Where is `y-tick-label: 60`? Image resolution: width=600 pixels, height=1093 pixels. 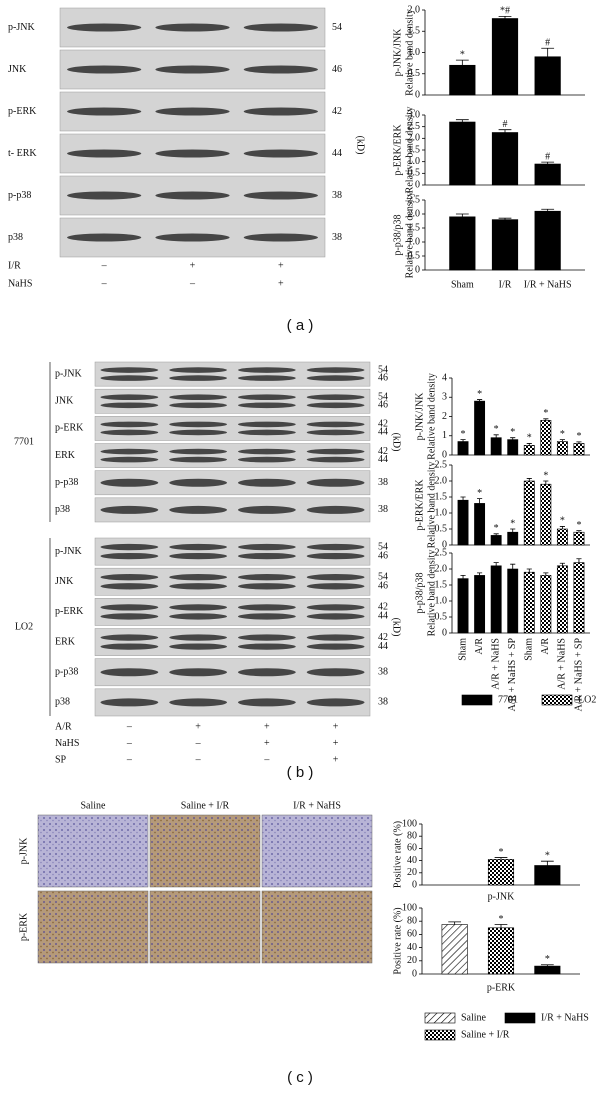 y-tick-label: 60 is located at coordinates (412, 848).